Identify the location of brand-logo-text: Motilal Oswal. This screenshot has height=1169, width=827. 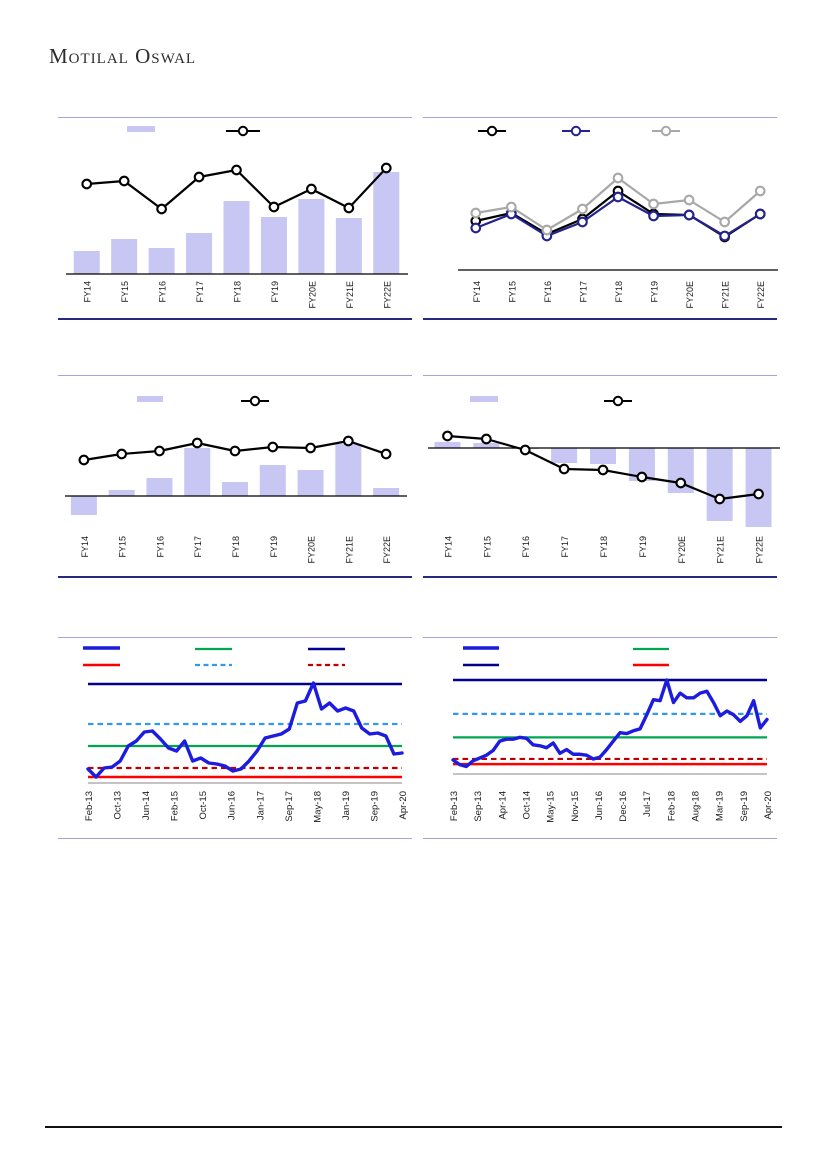
(123, 56).